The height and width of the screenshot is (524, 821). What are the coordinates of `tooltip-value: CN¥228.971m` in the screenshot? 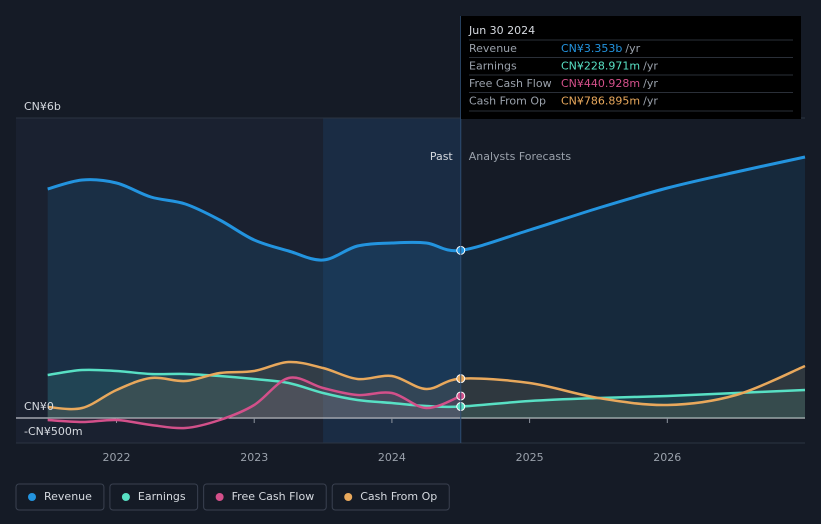 It's located at (600, 66).